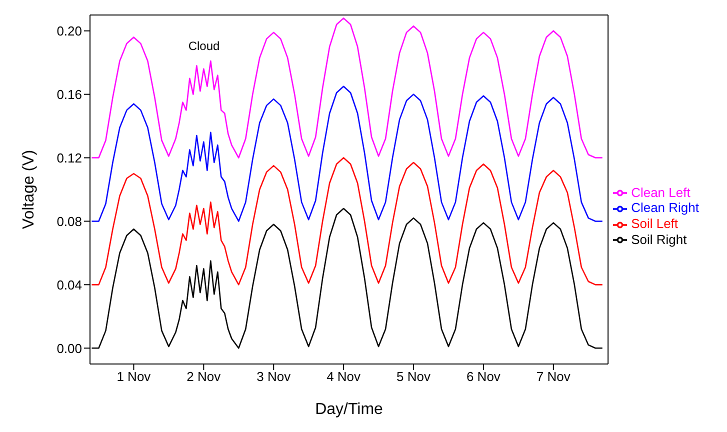 This screenshot has width=727, height=432. What do you see at coordinates (29, 190) in the screenshot?
I see `y-axis-title: Voltage (V)` at bounding box center [29, 190].